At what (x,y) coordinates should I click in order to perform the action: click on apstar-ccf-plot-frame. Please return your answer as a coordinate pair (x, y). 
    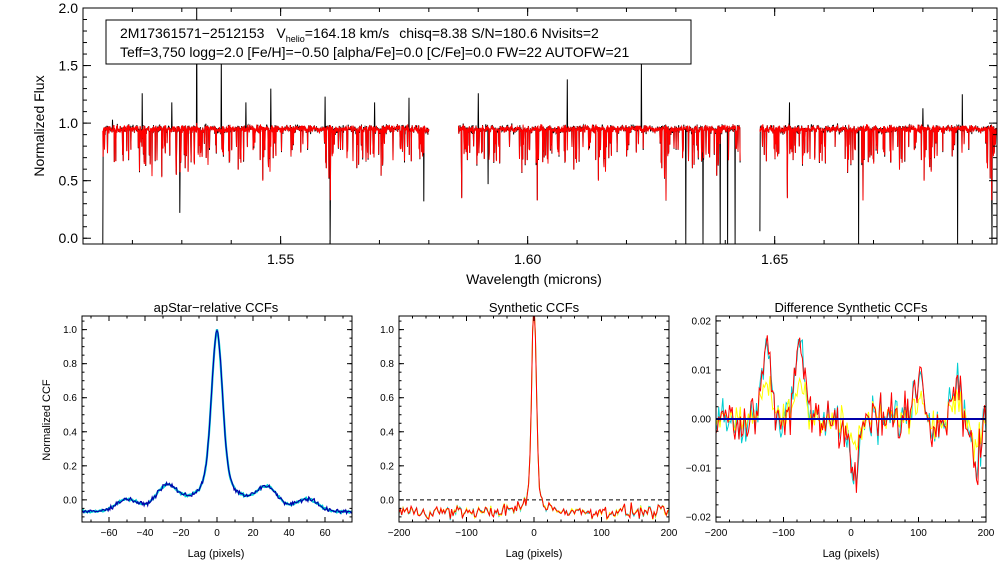
    Looking at the image, I should click on (217, 419).